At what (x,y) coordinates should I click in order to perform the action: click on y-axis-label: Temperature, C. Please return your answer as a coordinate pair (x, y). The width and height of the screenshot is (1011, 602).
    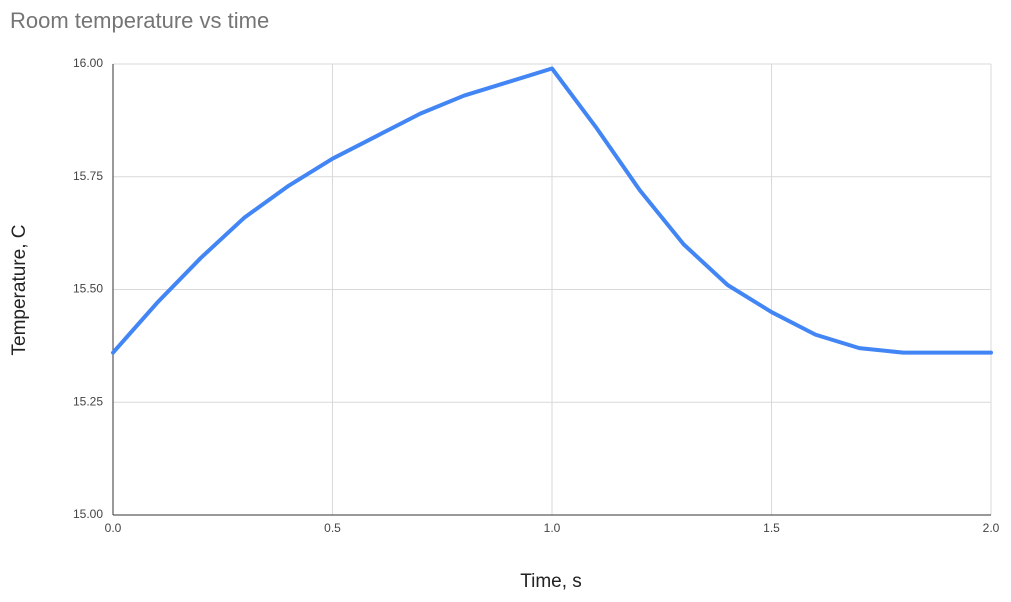
    Looking at the image, I should click on (19, 290).